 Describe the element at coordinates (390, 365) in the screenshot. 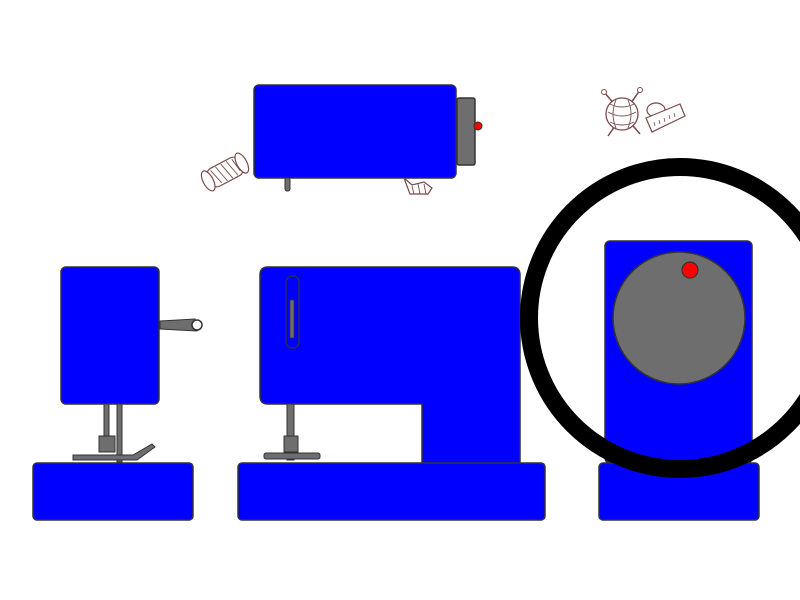

I see `front-arm` at that location.